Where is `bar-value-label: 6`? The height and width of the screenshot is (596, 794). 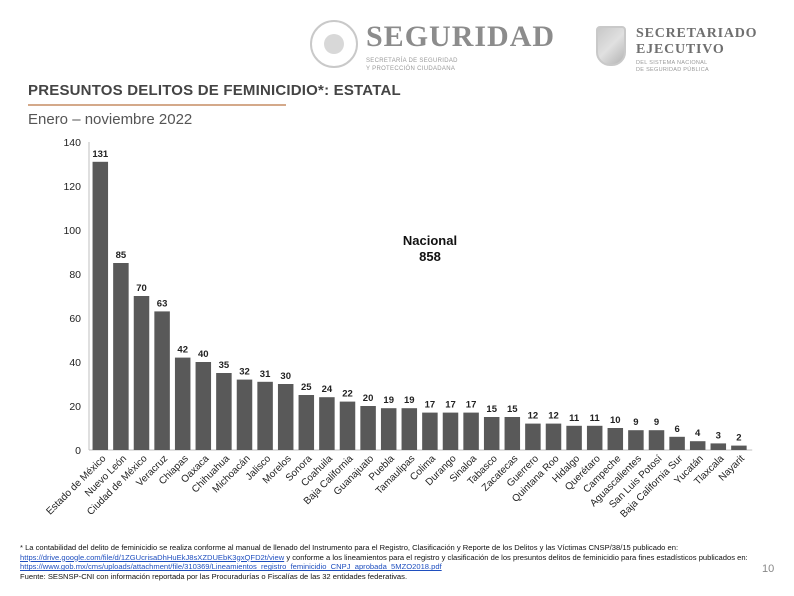
bar-value-label: 6 is located at coordinates (676, 429).